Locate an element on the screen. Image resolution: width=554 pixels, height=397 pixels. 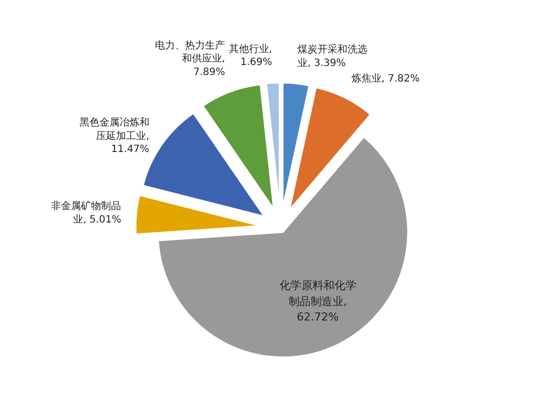
slice-label: 黑色金属冶炼和压延加工业, 11.47% is located at coordinates (114, 136).